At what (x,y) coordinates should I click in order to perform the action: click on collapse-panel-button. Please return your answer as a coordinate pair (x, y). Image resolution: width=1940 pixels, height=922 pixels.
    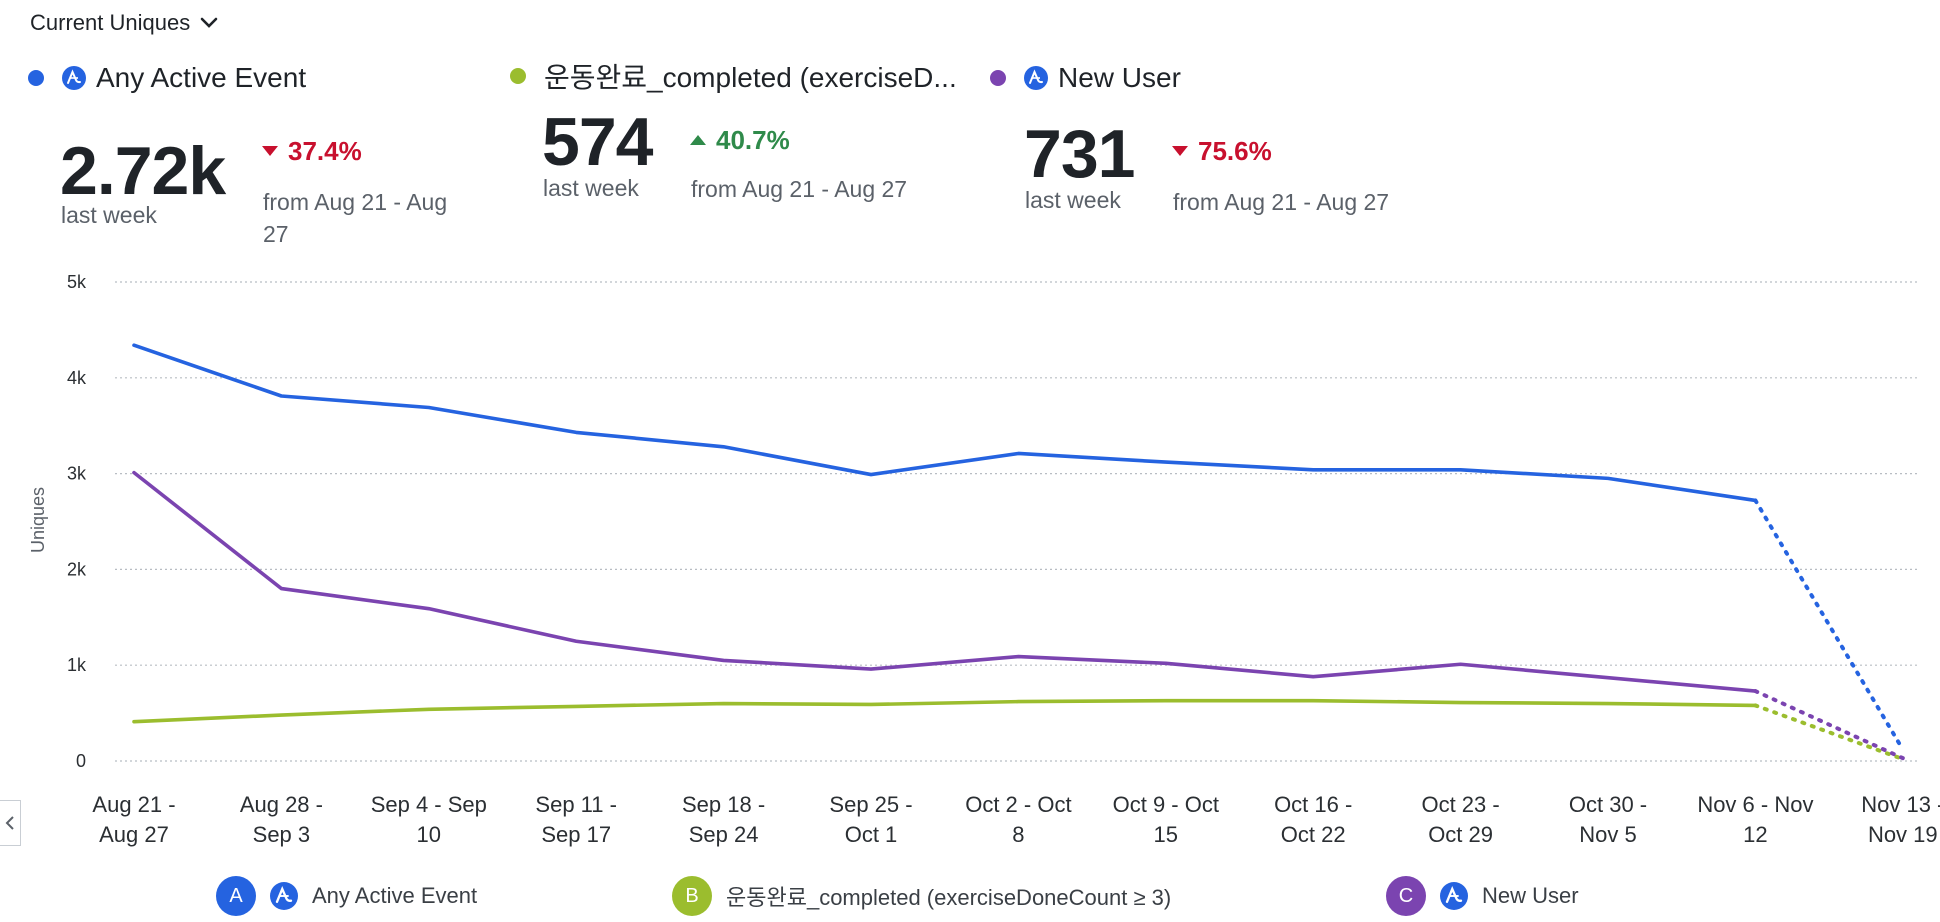
    Looking at the image, I should click on (10, 823).